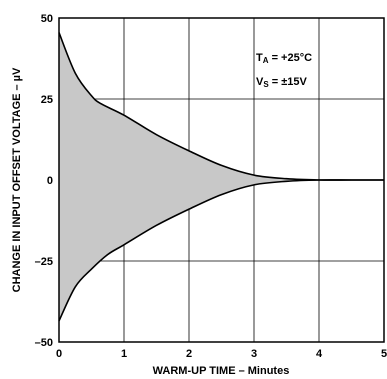 This screenshot has width=387, height=379. Describe the element at coordinates (284, 70) in the screenshot. I see `conditions-annotation: TA = +25°C VS = ±15V` at that location.